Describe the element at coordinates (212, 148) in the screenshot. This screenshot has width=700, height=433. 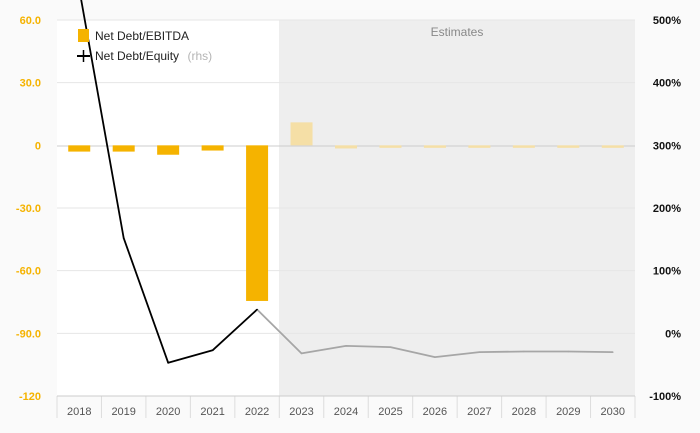
I see `bar-2021` at that location.